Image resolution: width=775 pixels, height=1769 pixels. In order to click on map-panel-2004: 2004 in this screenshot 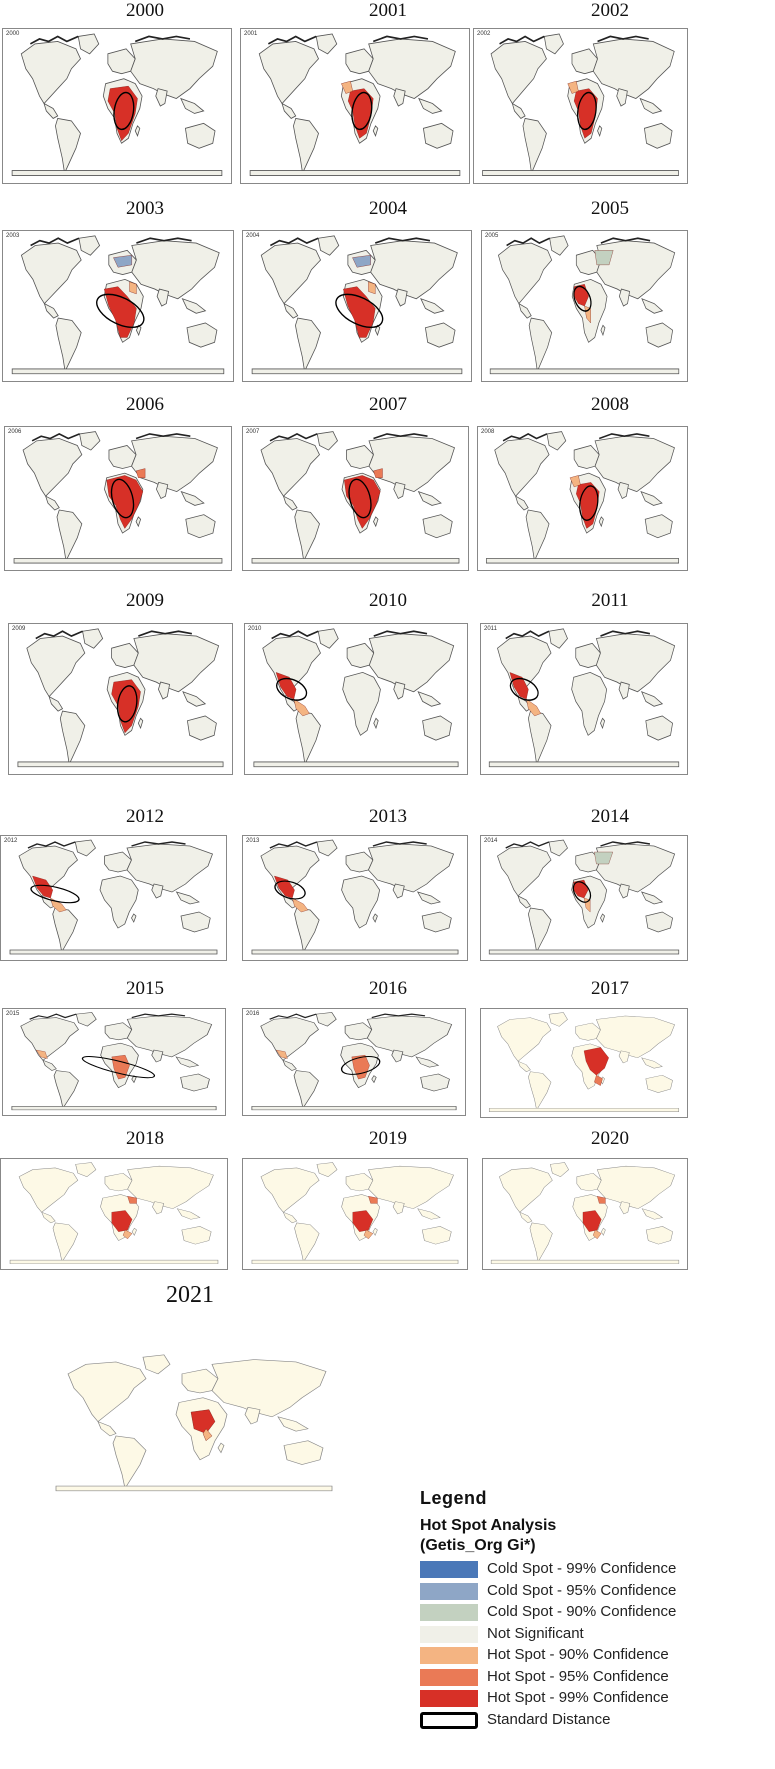, I will do `click(357, 306)`.